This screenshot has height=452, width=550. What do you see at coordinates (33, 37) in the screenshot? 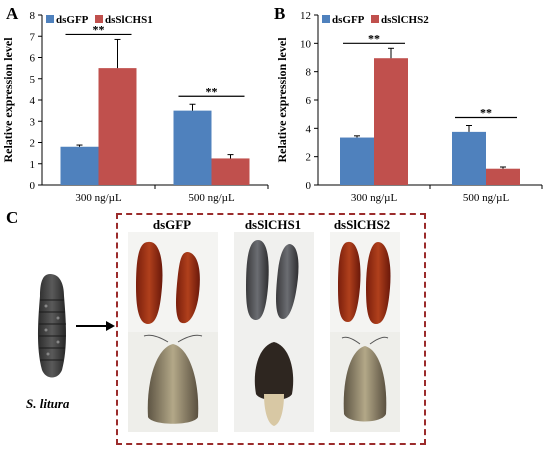
I see `y-tick-label: 7` at bounding box center [33, 37].